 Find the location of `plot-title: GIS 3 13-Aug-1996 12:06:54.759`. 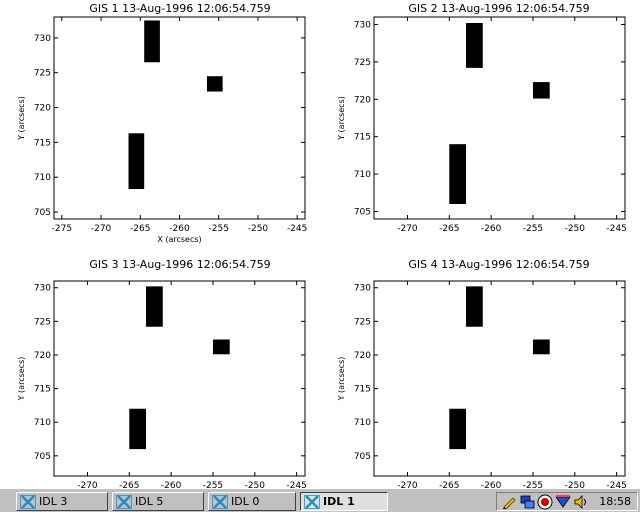

plot-title: GIS 3 13-Aug-1996 12:06:54.759 is located at coordinates (179, 264).